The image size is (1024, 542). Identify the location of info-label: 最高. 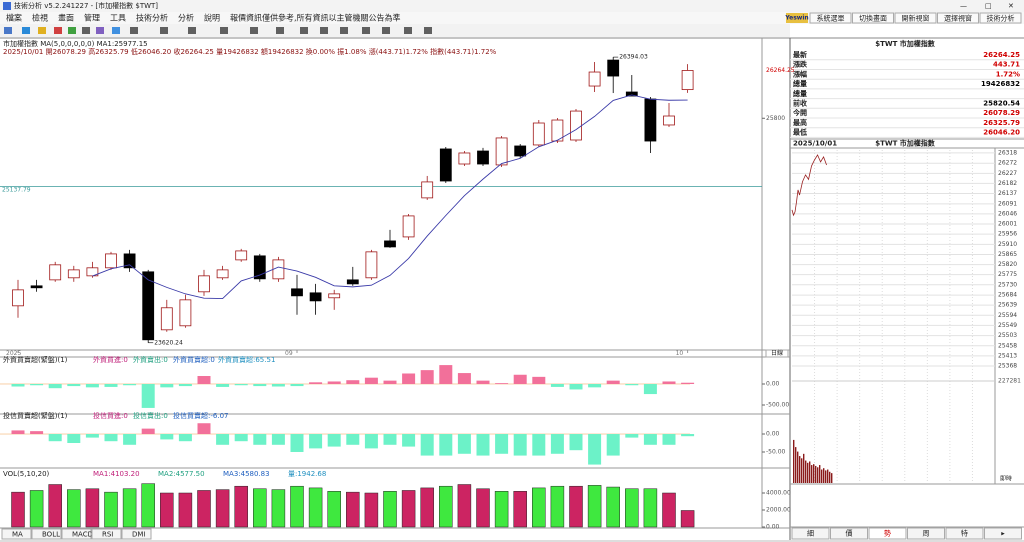
(800, 122).